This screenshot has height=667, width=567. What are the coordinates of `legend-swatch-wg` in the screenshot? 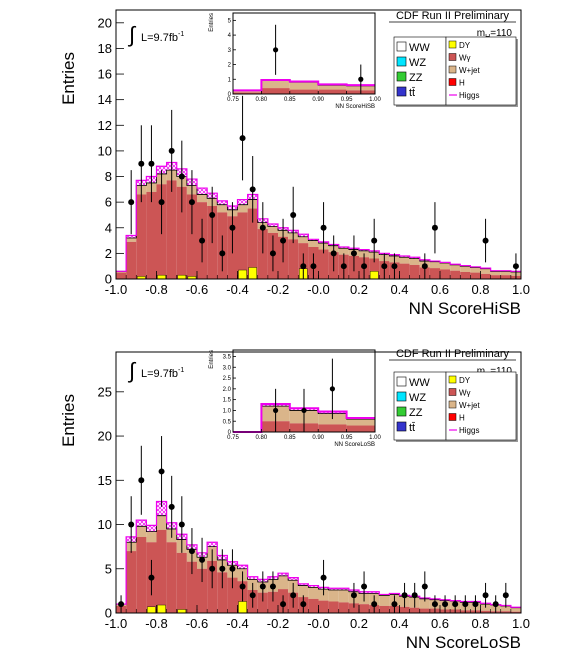 It's located at (452, 57).